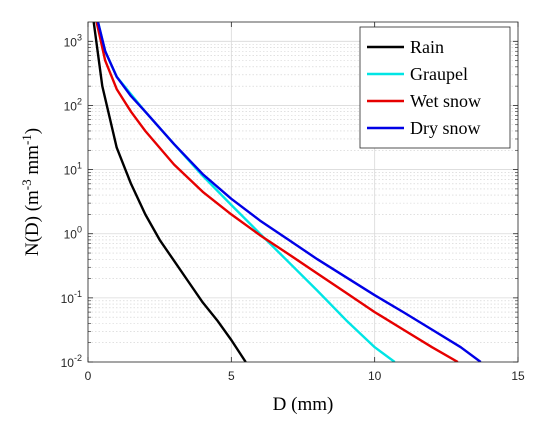 This screenshot has width=550, height=435. I want to click on legend-label-dry-snow: Dry snow, so click(445, 128).